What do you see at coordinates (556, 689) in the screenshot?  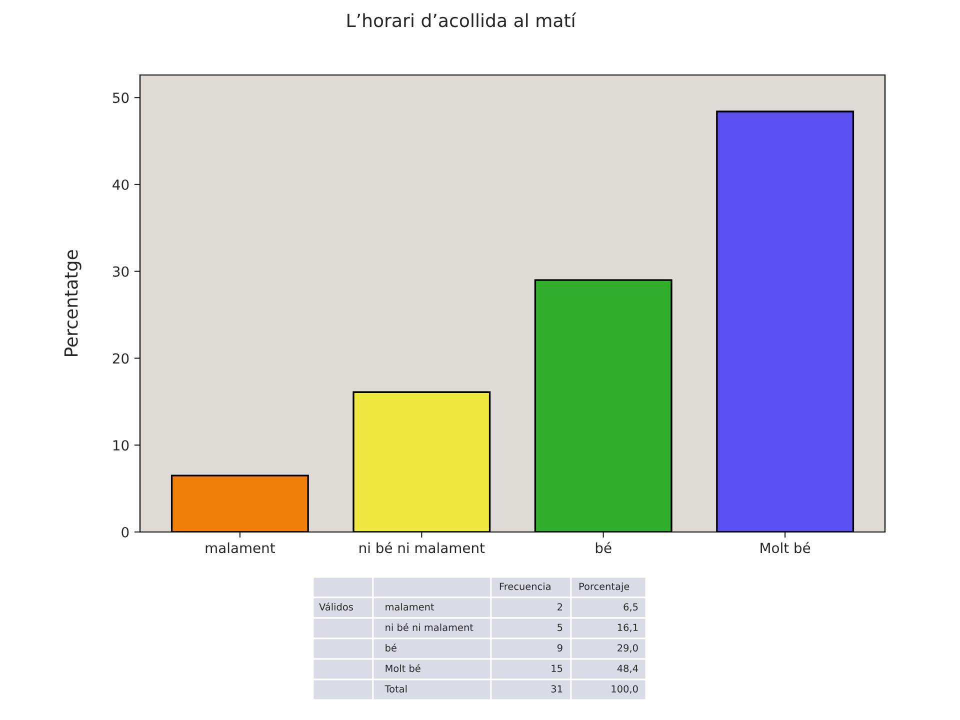 I see `text: 31` at bounding box center [556, 689].